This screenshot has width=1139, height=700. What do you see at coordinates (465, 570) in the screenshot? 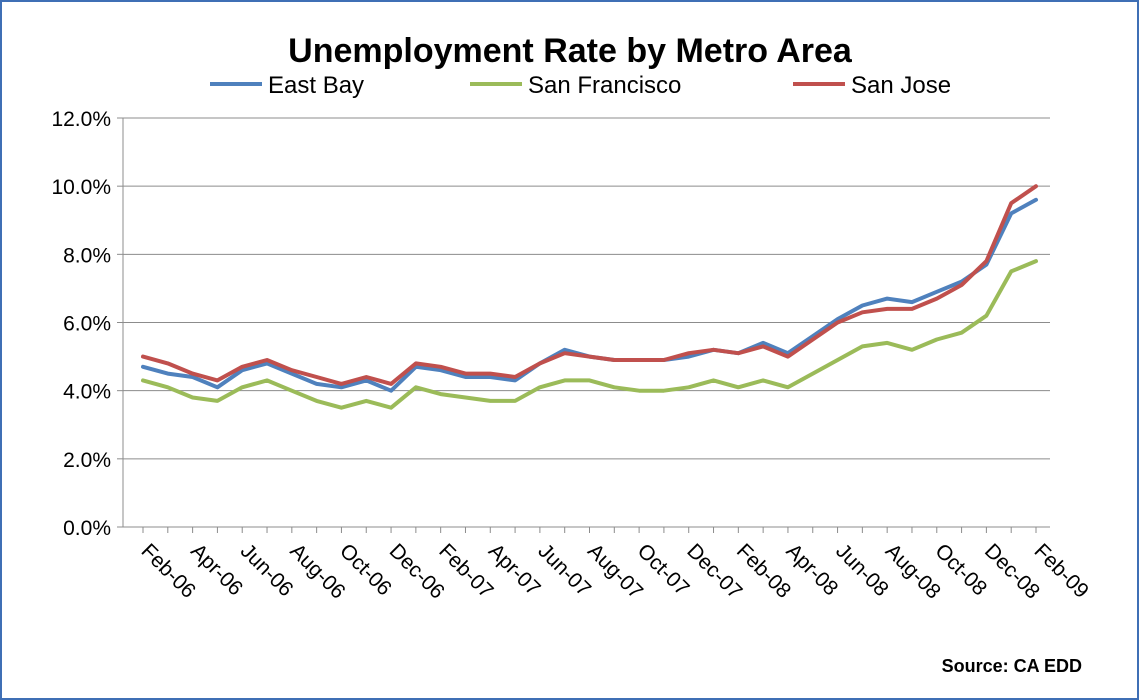
I see `x-tick-label: Feb-07` at bounding box center [465, 570].